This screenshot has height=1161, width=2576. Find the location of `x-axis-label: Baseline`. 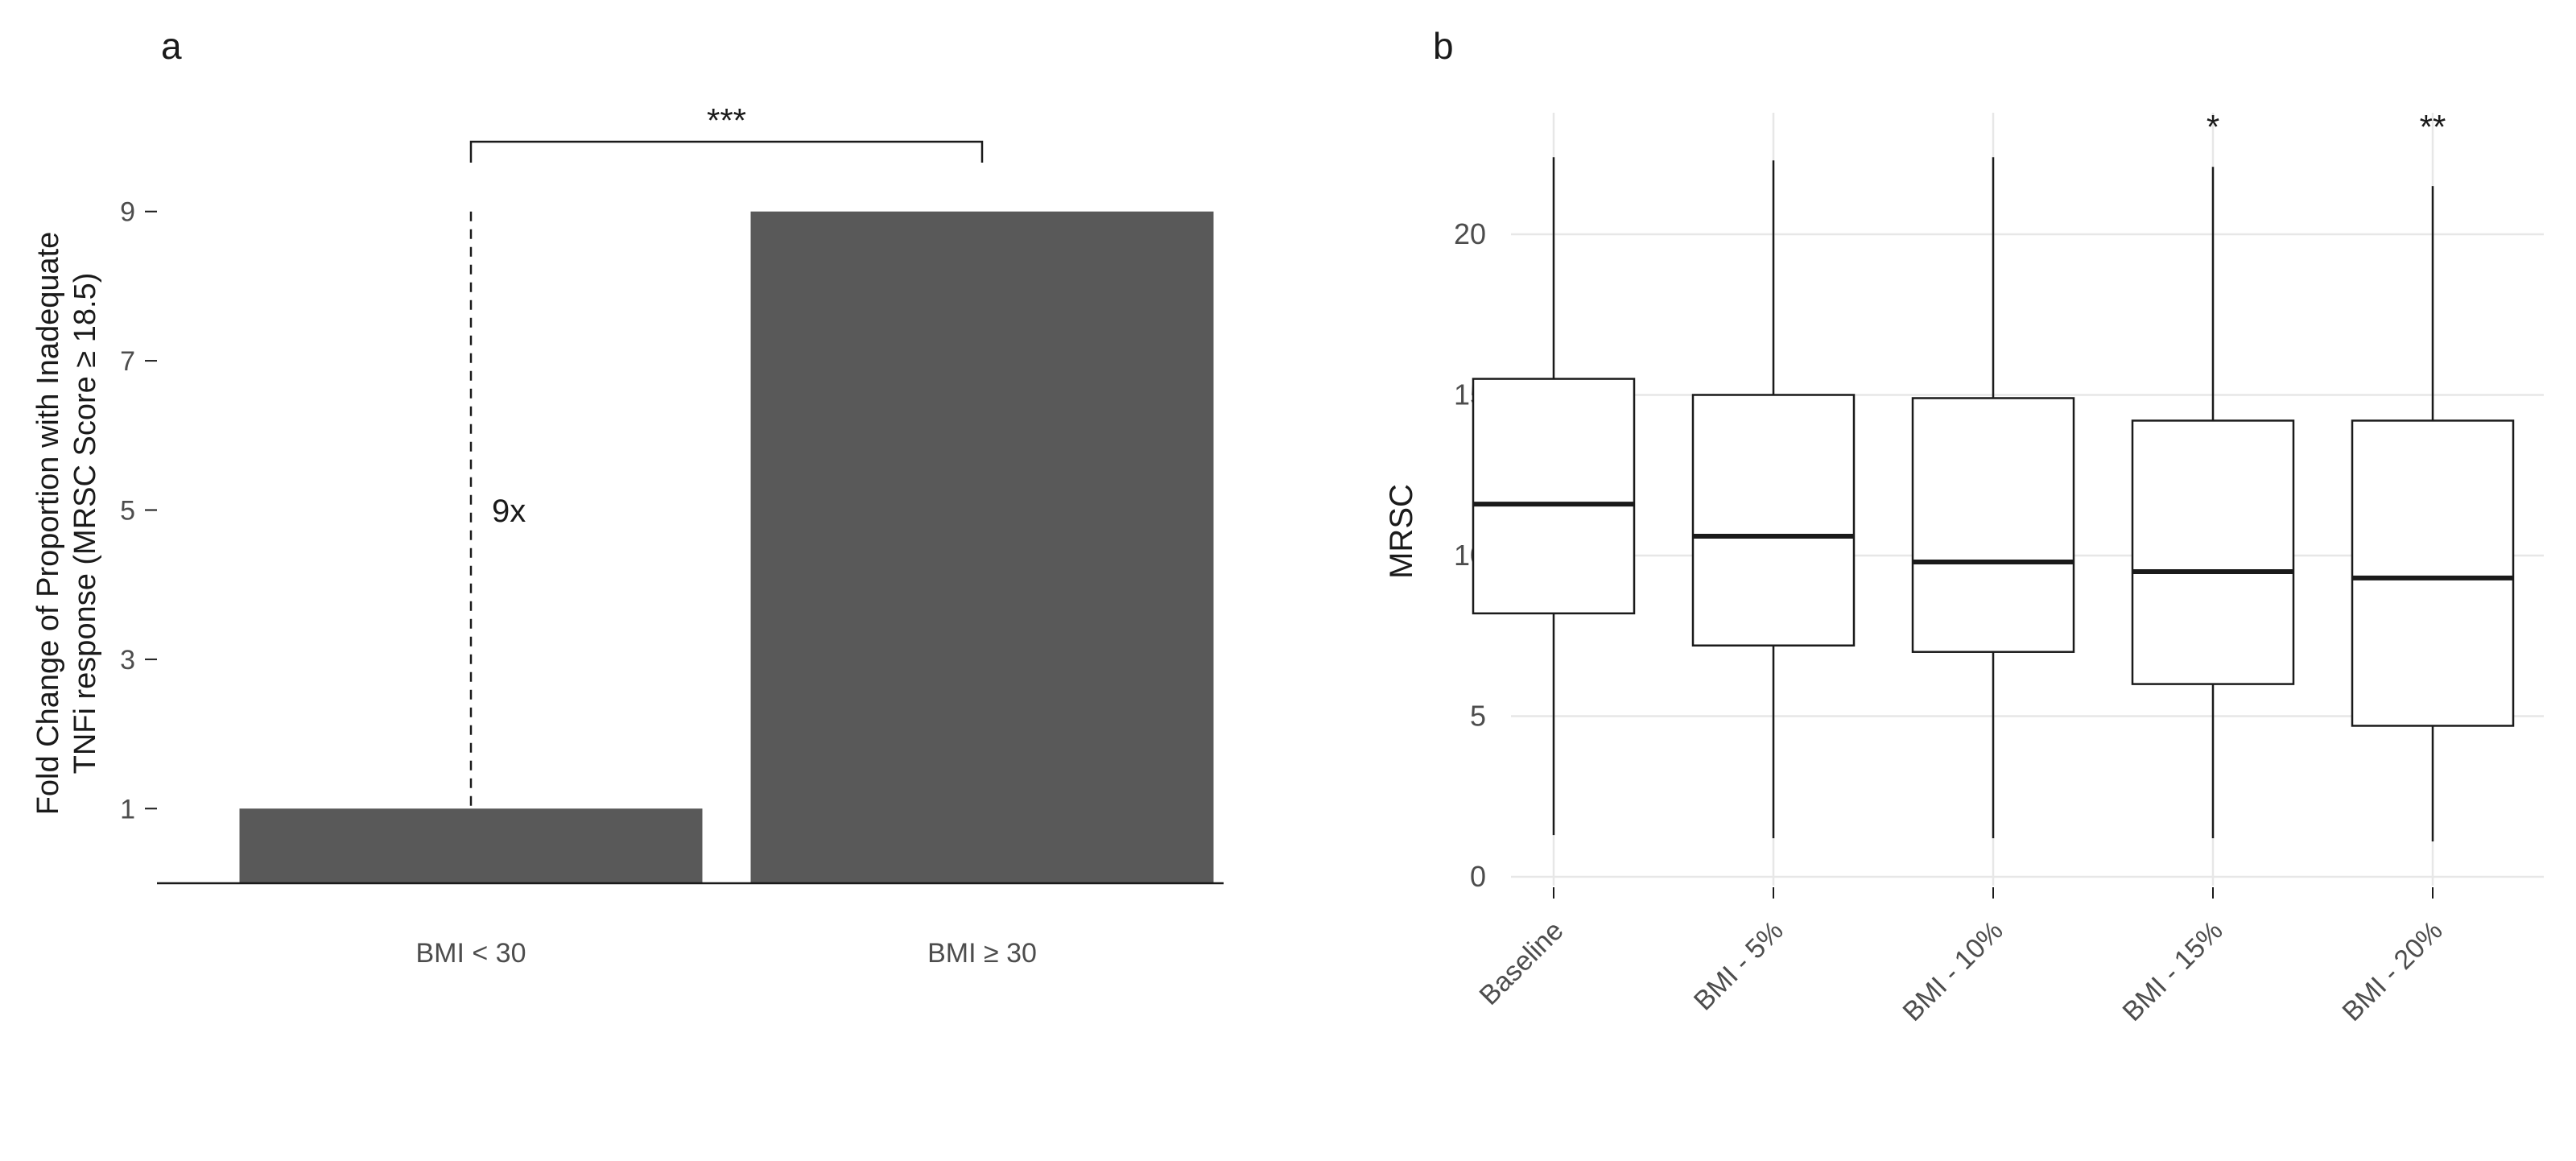

x-axis-label: Baseline is located at coordinates (1522, 963).